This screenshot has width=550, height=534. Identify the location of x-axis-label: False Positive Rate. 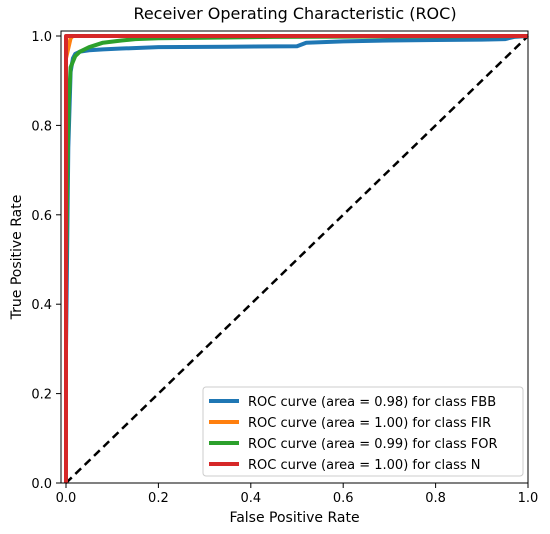
(294, 518).